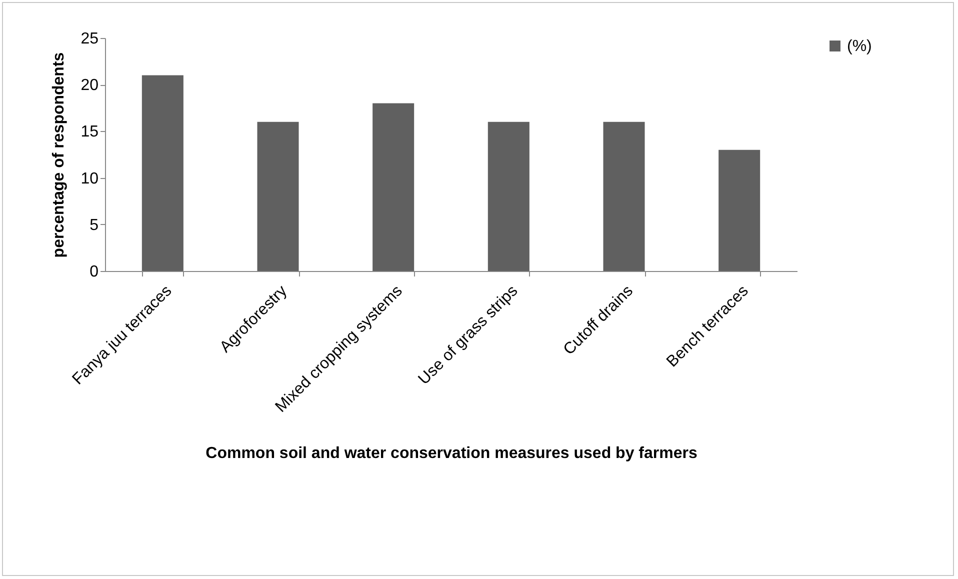 The height and width of the screenshot is (579, 958). I want to click on y-tick-label: 0, so click(94, 272).